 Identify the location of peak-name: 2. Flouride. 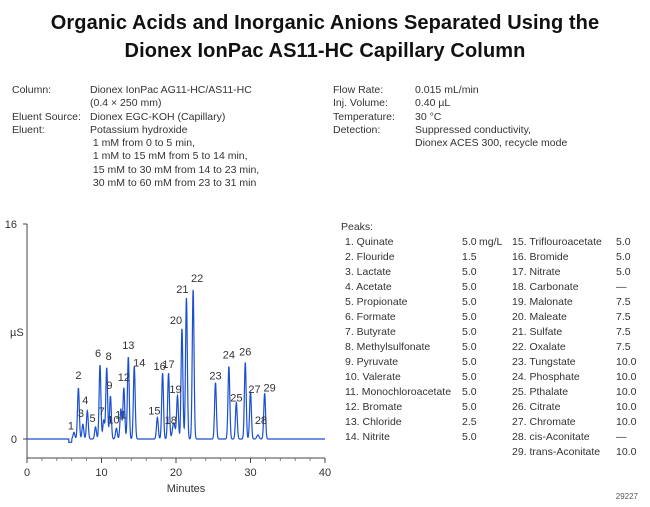
(370, 257).